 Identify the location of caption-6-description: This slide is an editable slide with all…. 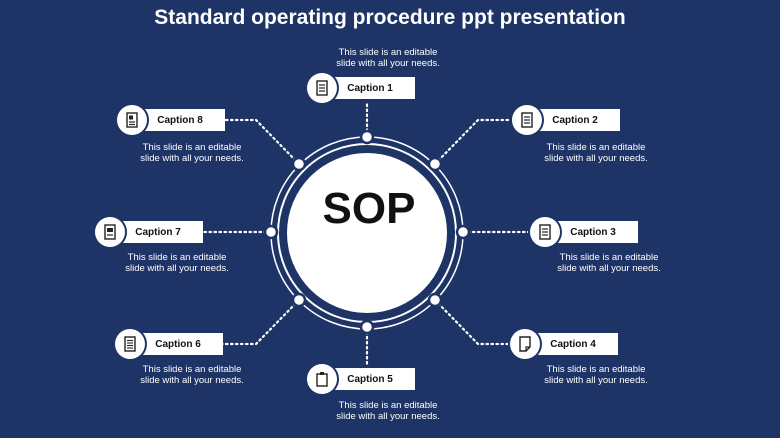
(192, 375).